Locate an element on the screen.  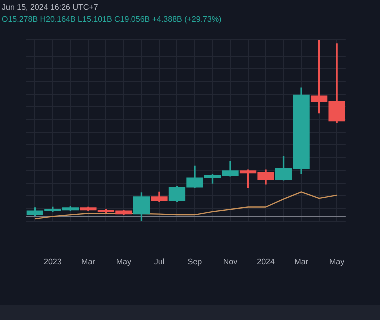
text: O15.278B H20.164B L15.101B C19.056B +4.388B (+29.73%) is located at coordinates (111, 19).